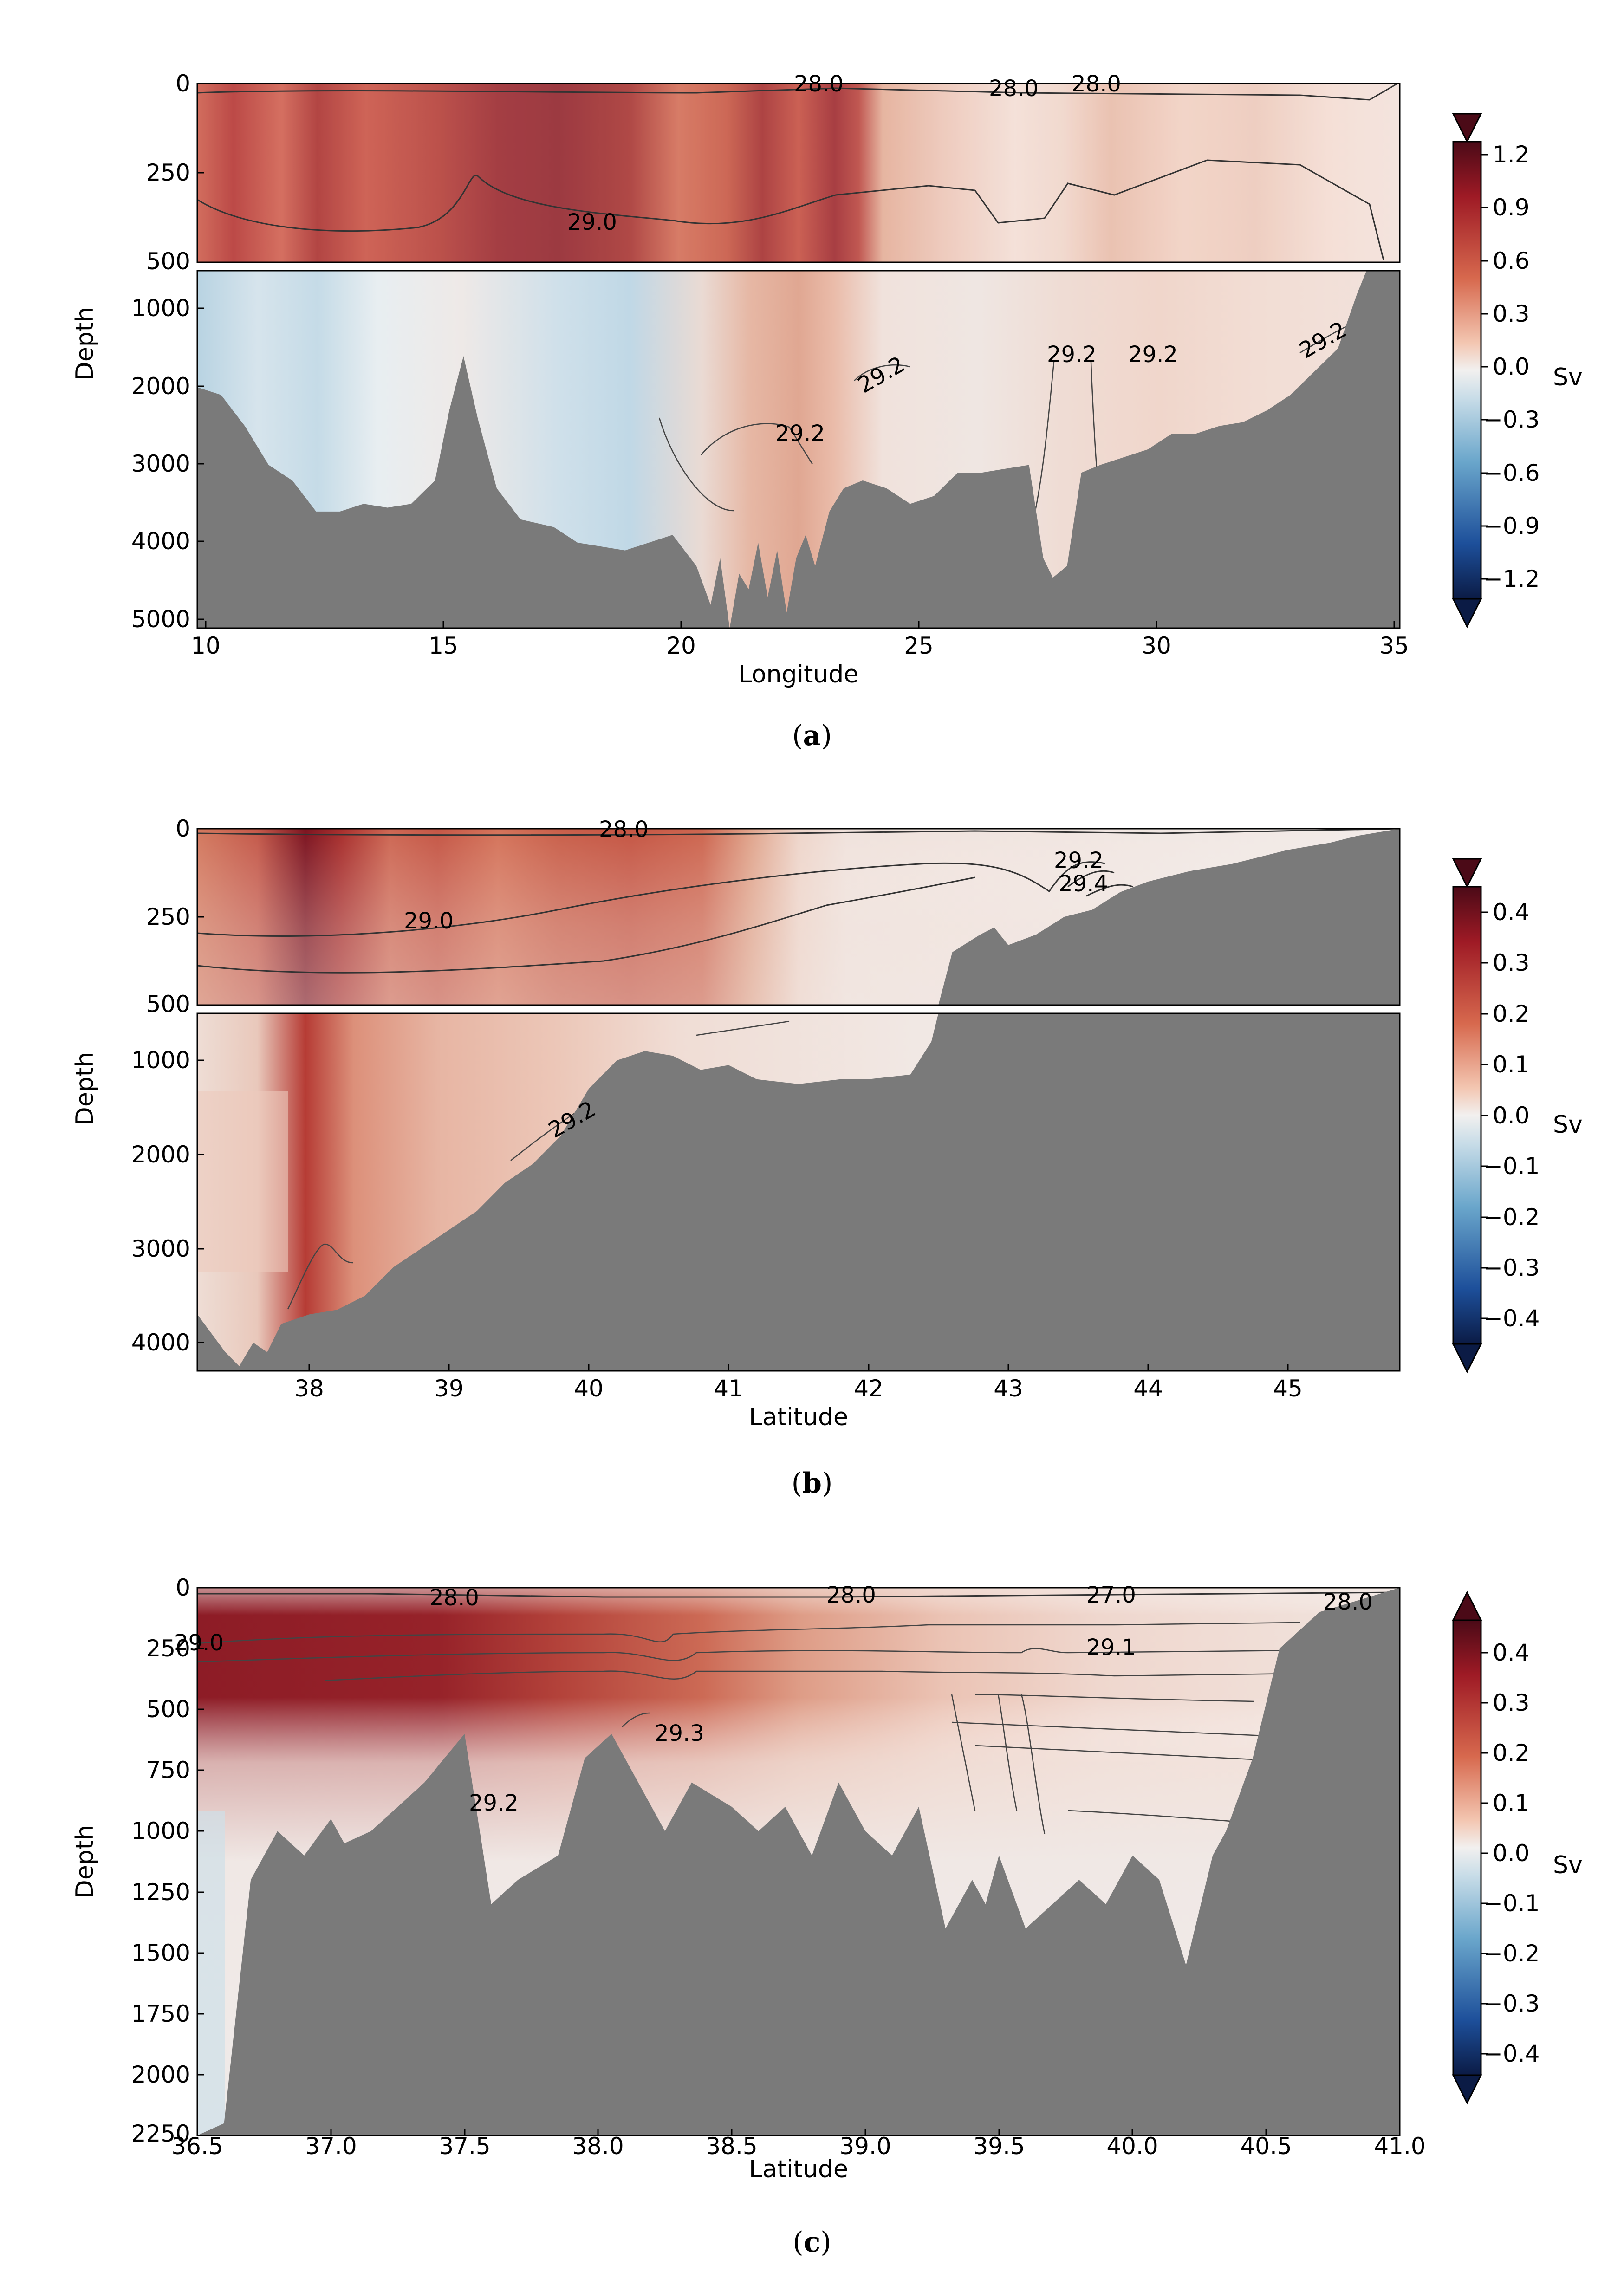 The image size is (1624, 2291). What do you see at coordinates (449, 1388) in the screenshot?
I see `x-tick-label: 39` at bounding box center [449, 1388].